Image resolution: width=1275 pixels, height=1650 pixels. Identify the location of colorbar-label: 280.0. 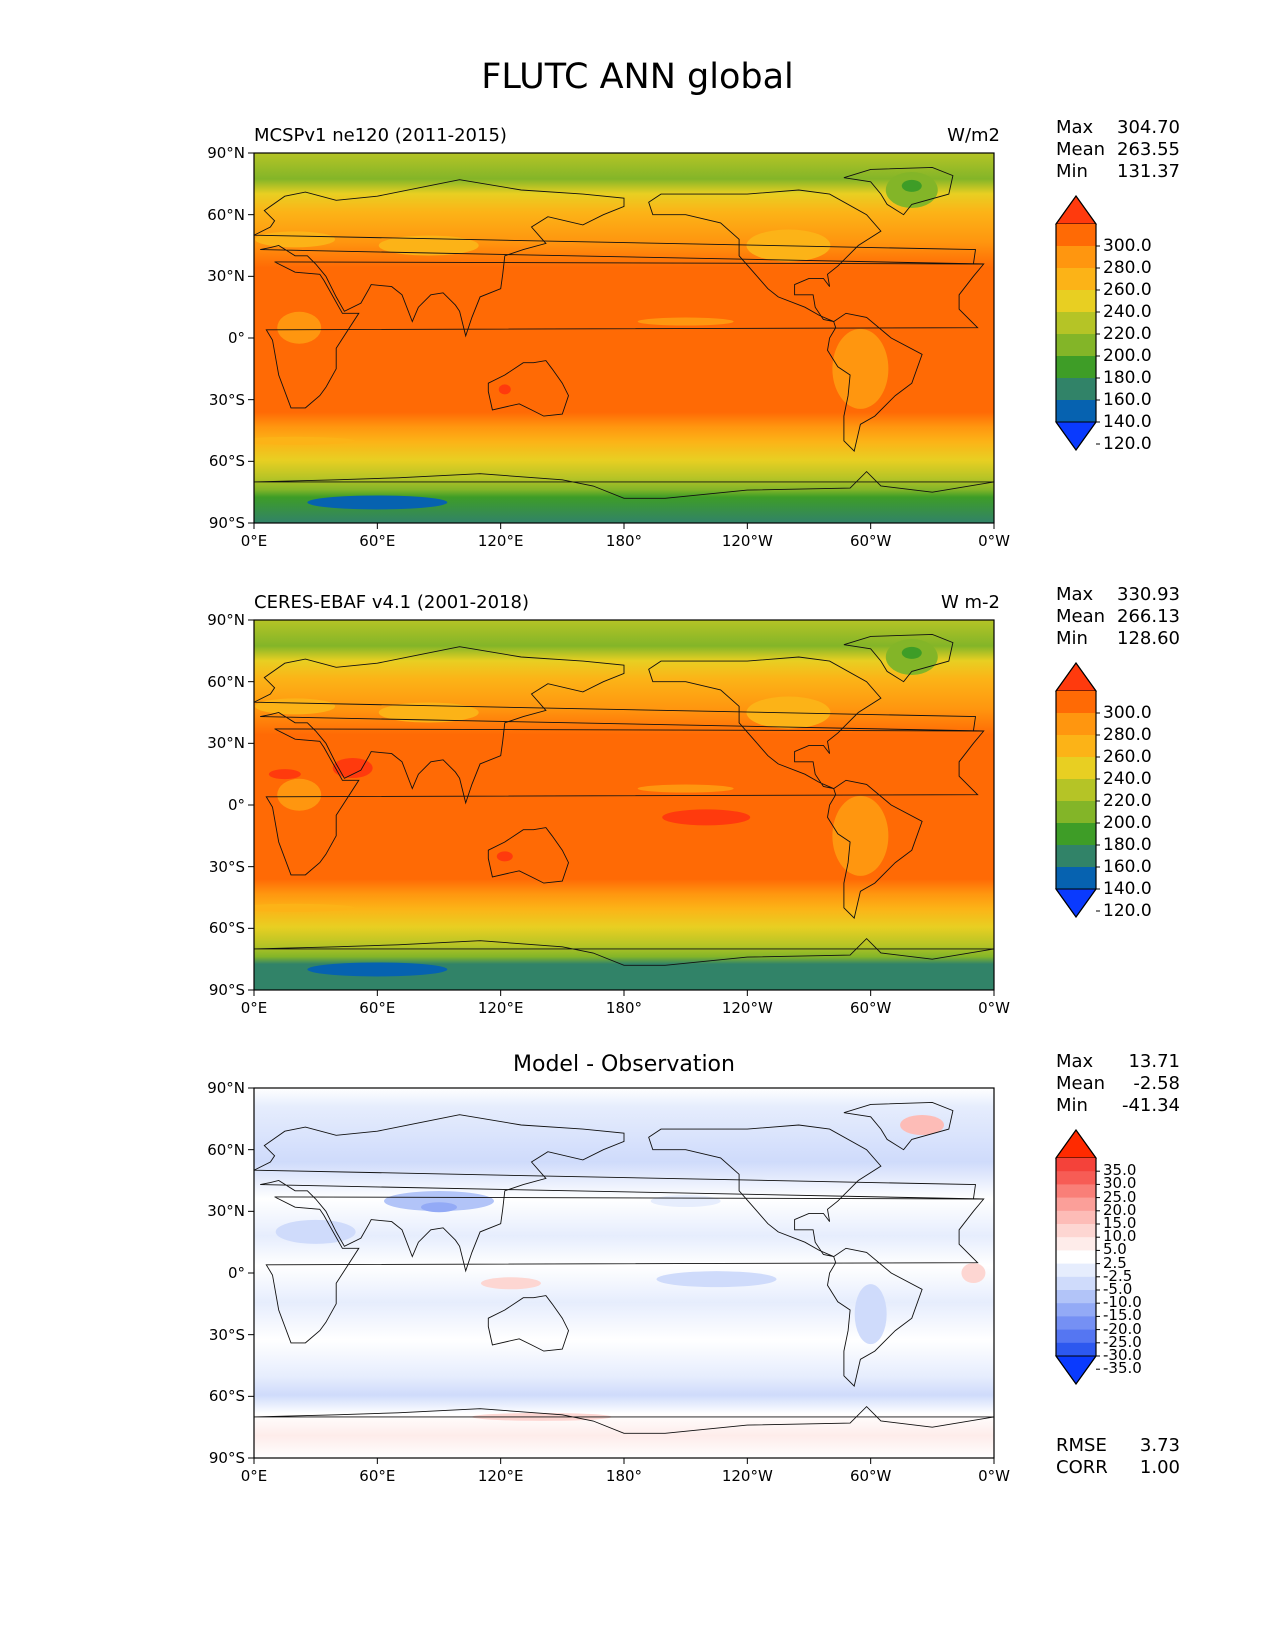
(1127, 268).